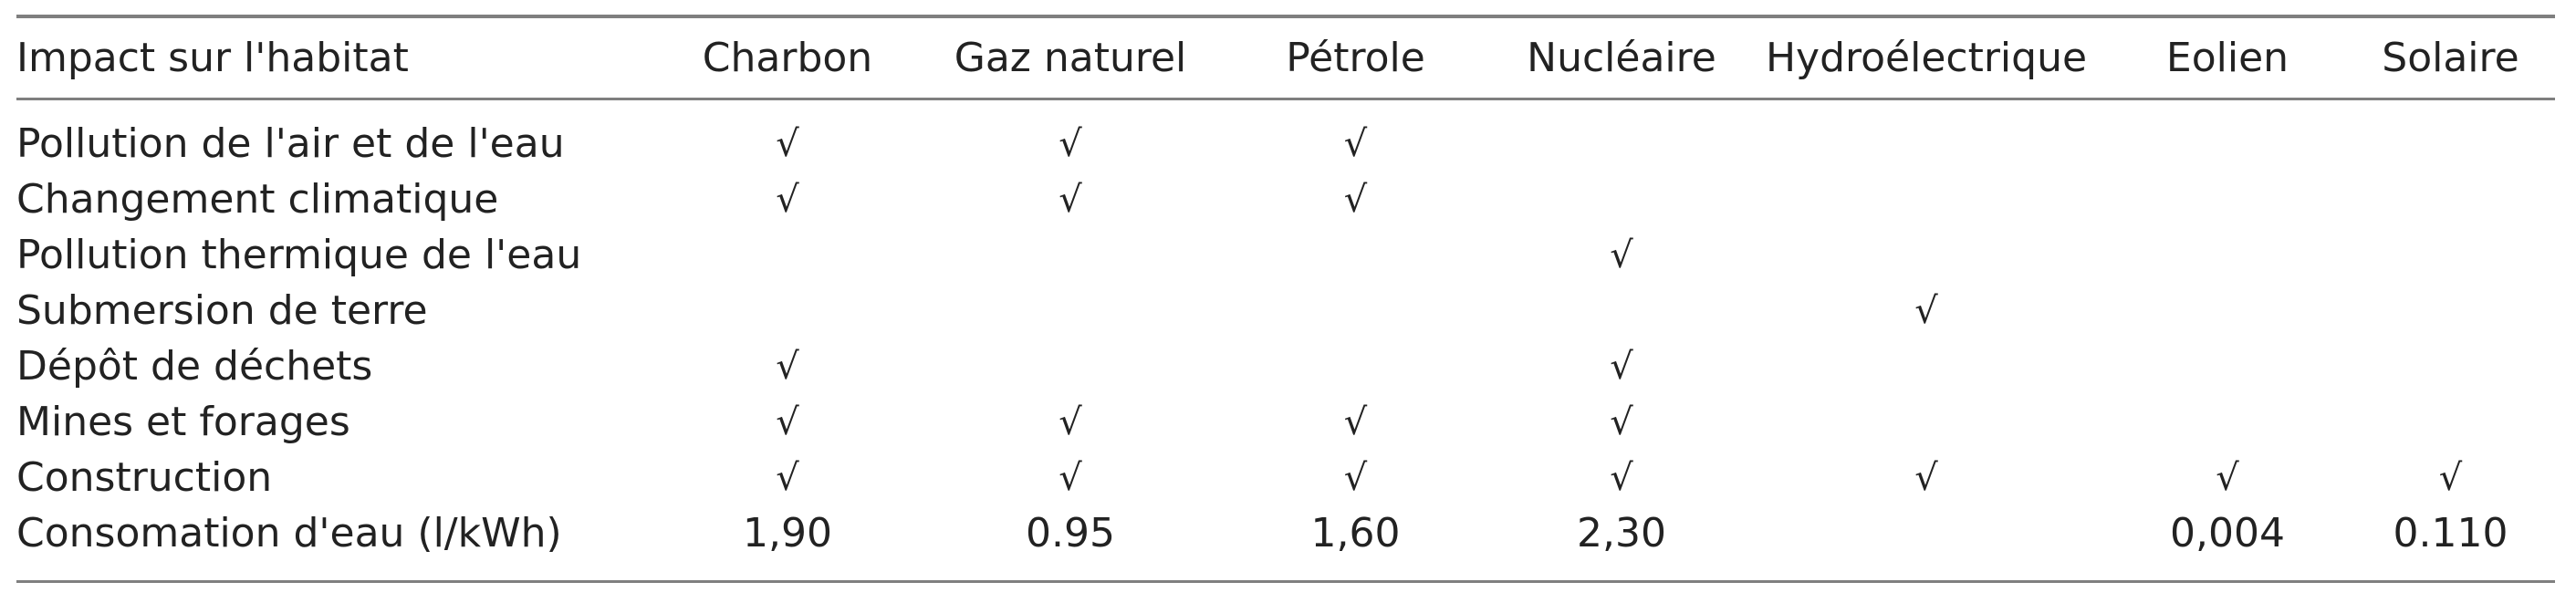 The image size is (2576, 603). I want to click on row-label: Changement climatique, so click(257, 200).